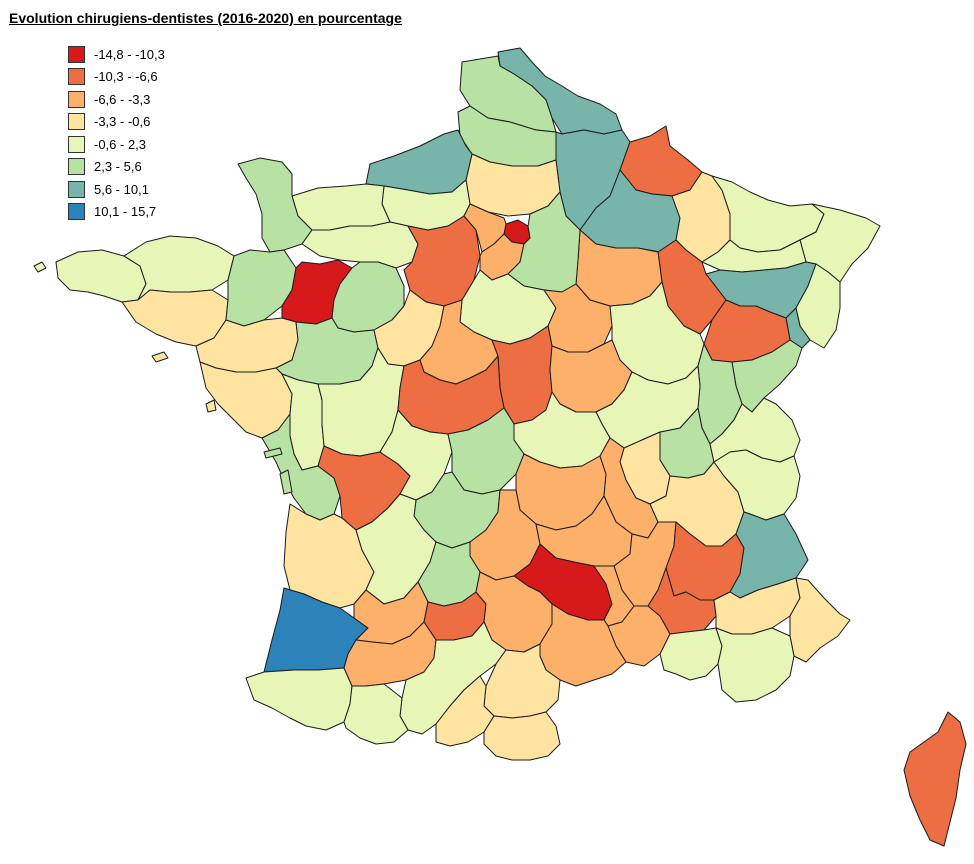  I want to click on legend-item: -0,6 - 2,3, so click(116, 144).